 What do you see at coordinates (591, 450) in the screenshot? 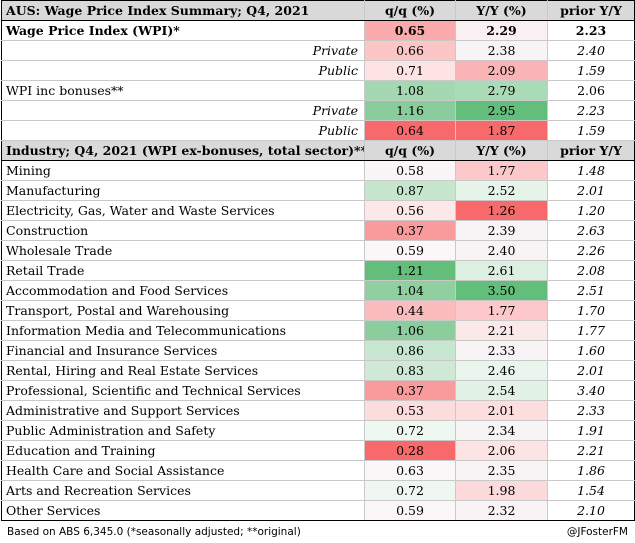
I see `prior-cell: 2.21` at bounding box center [591, 450].